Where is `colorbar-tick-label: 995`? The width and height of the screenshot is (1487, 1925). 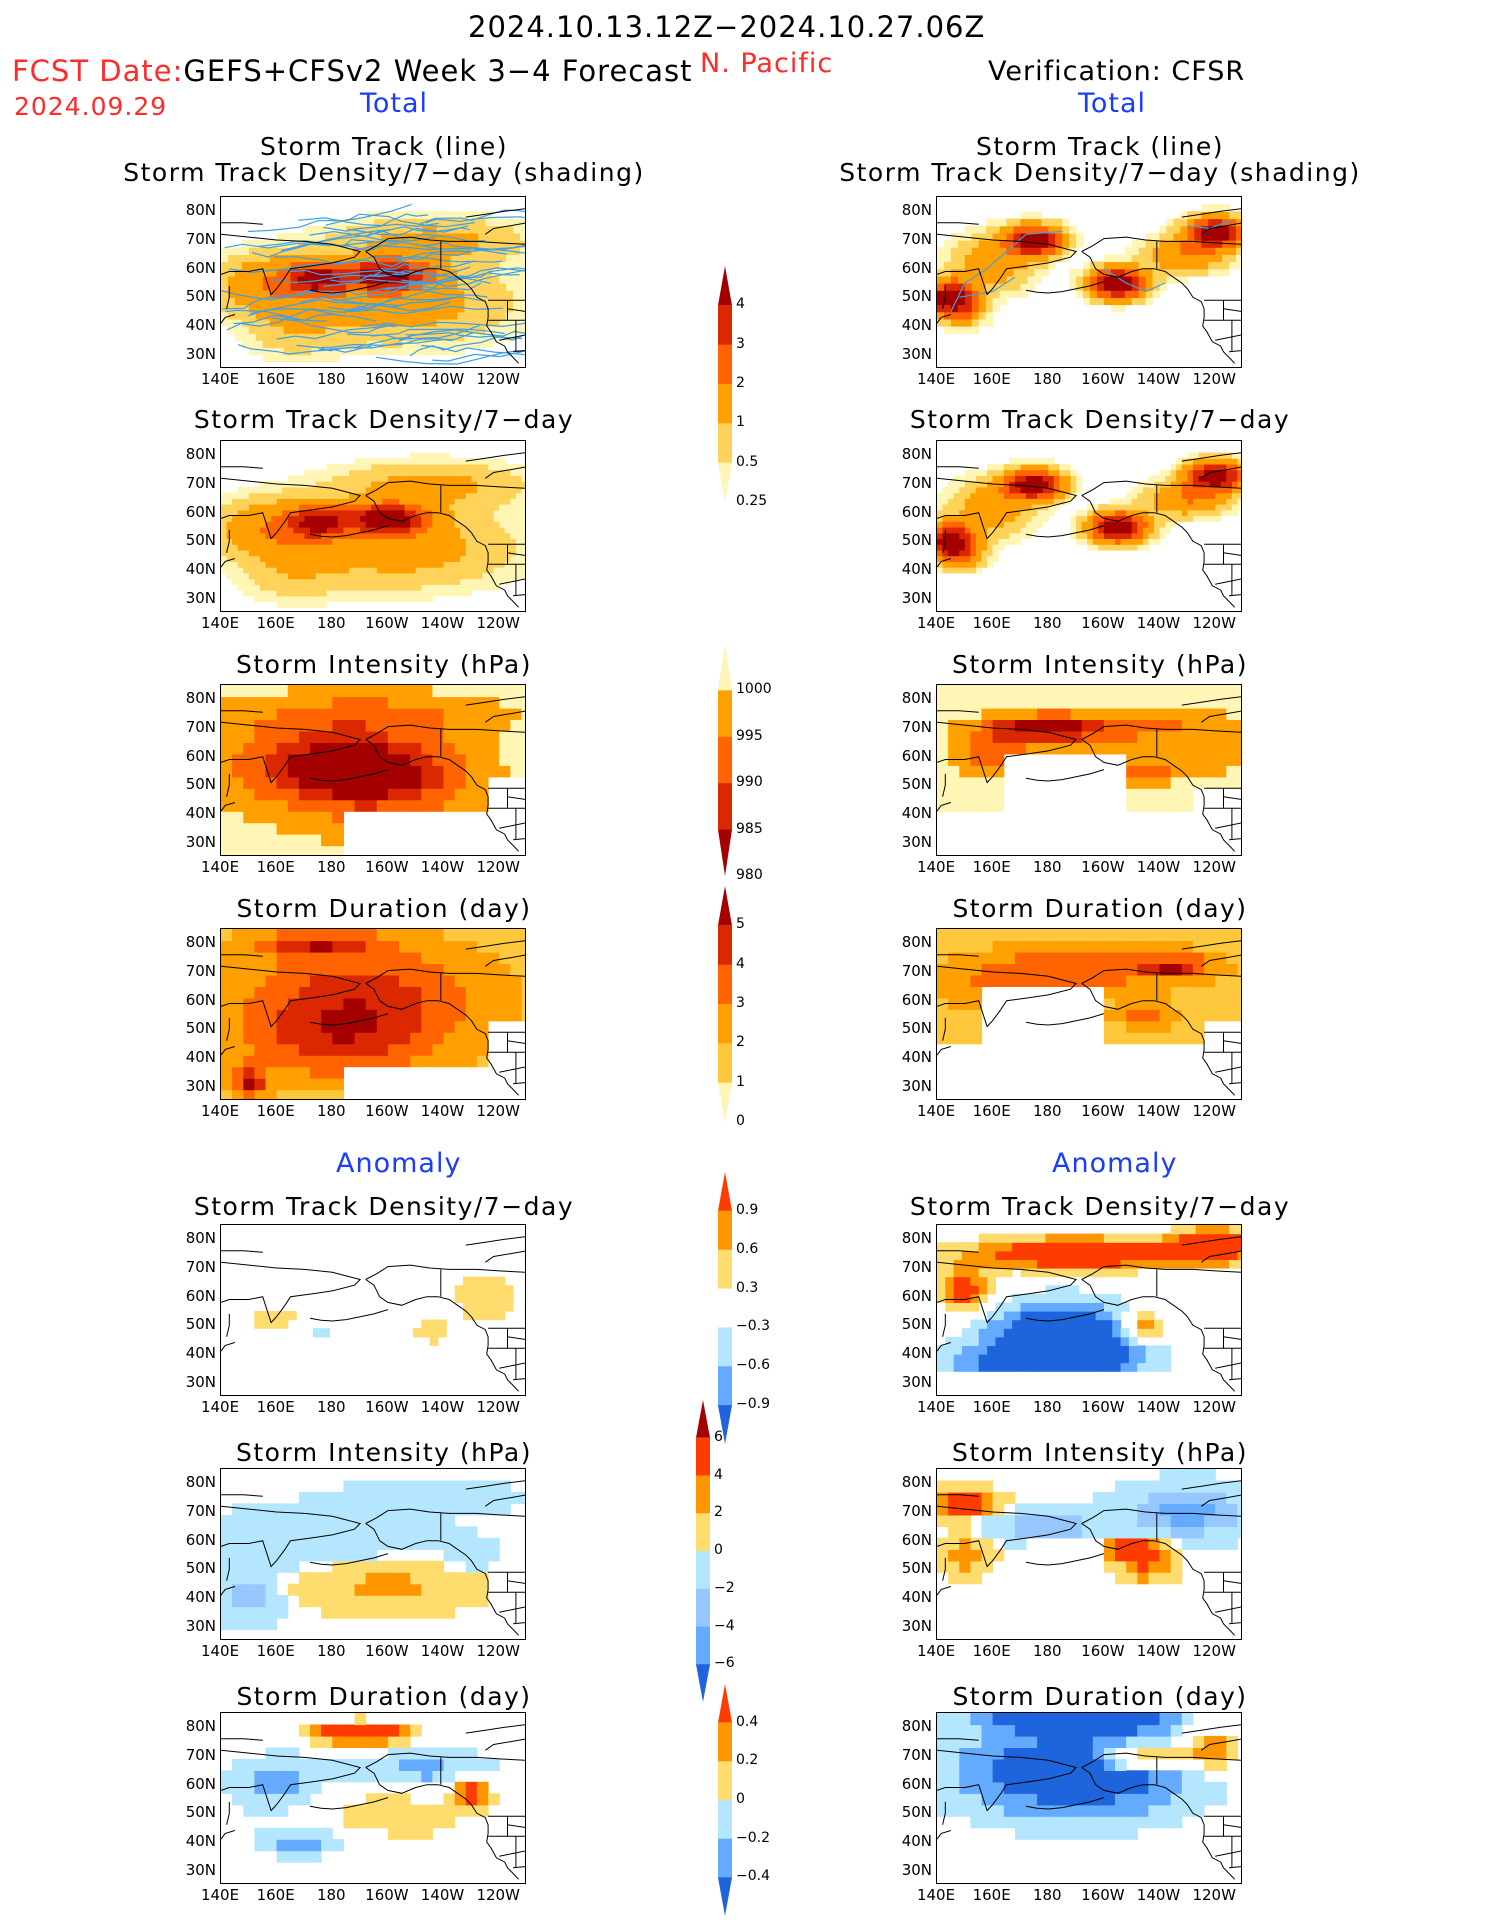
colorbar-tick-label: 995 is located at coordinates (749, 735).